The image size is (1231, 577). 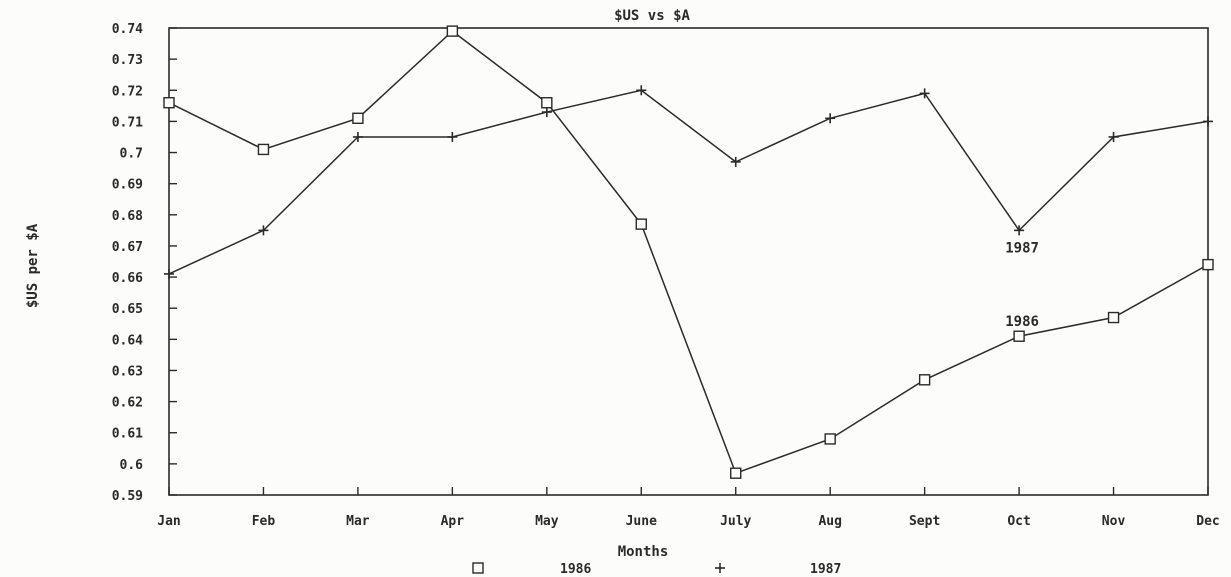 I want to click on chart-title: $US vs $A, so click(x=652, y=16).